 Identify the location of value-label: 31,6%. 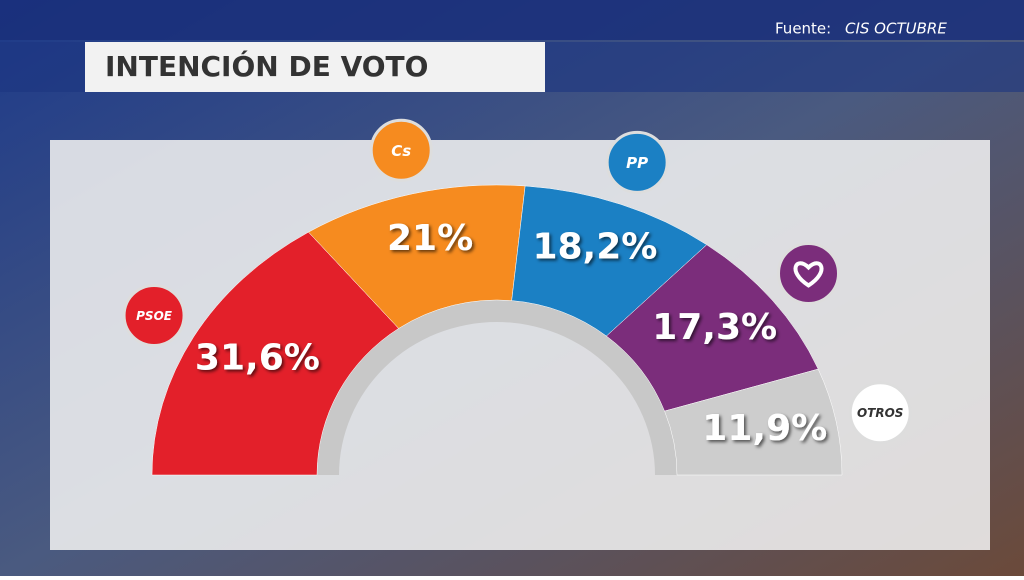
(257, 358).